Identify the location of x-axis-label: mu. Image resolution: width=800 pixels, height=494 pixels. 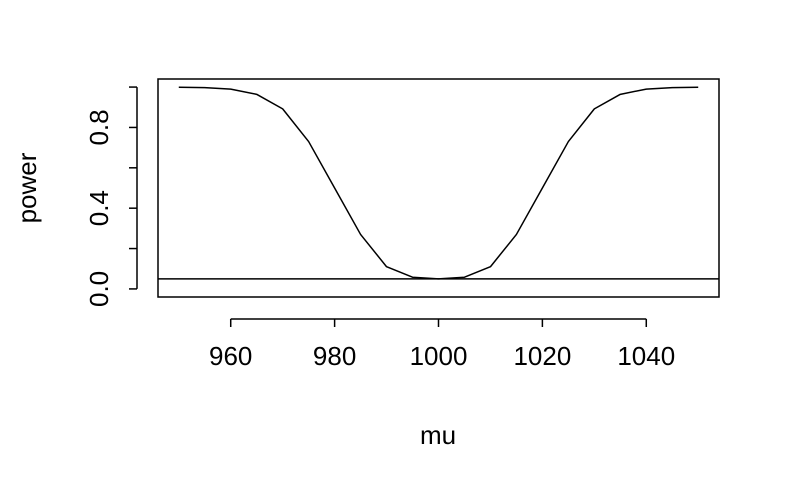
(438, 435).